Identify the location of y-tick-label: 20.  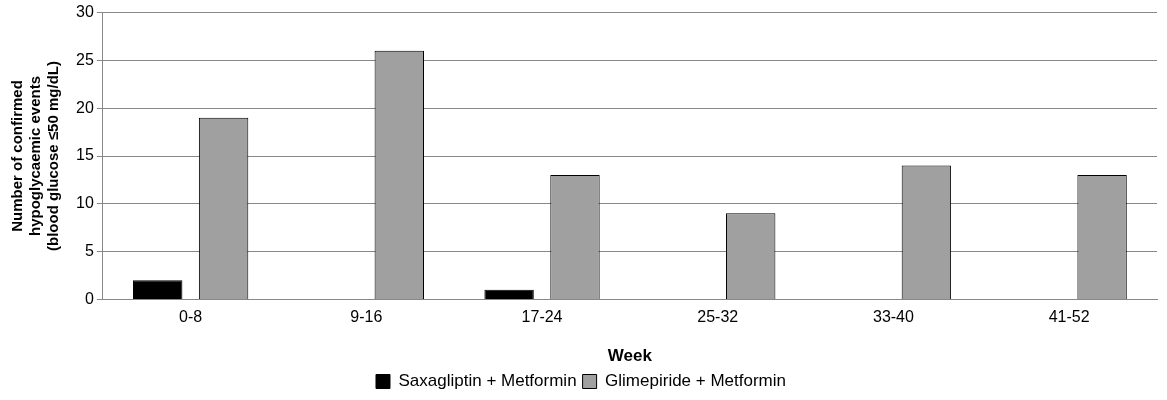
(85, 107).